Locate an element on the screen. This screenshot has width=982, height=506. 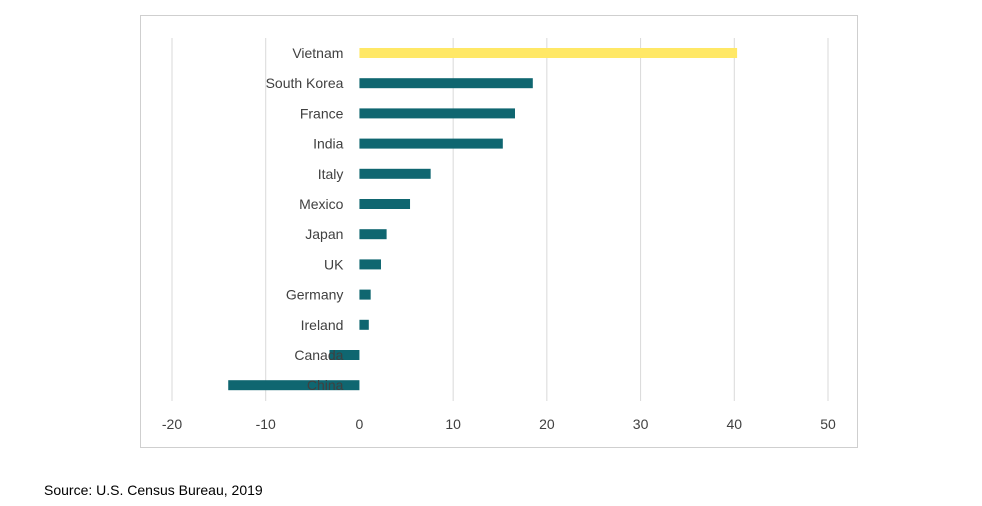
bar-italy is located at coordinates (395, 173).